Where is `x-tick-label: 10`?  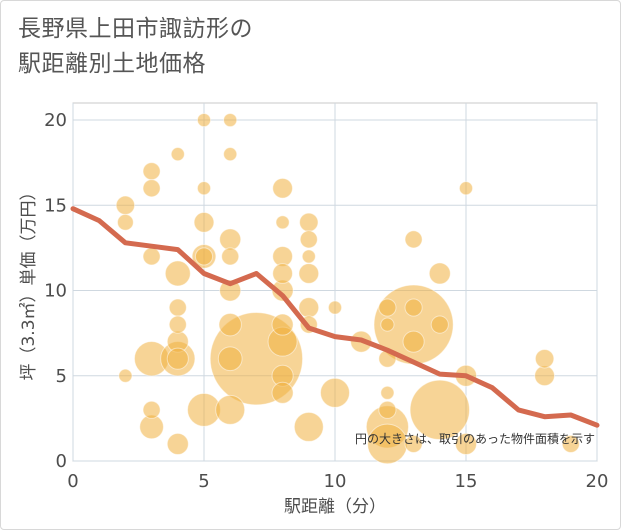
x-tick-label: 10 is located at coordinates (335, 481).